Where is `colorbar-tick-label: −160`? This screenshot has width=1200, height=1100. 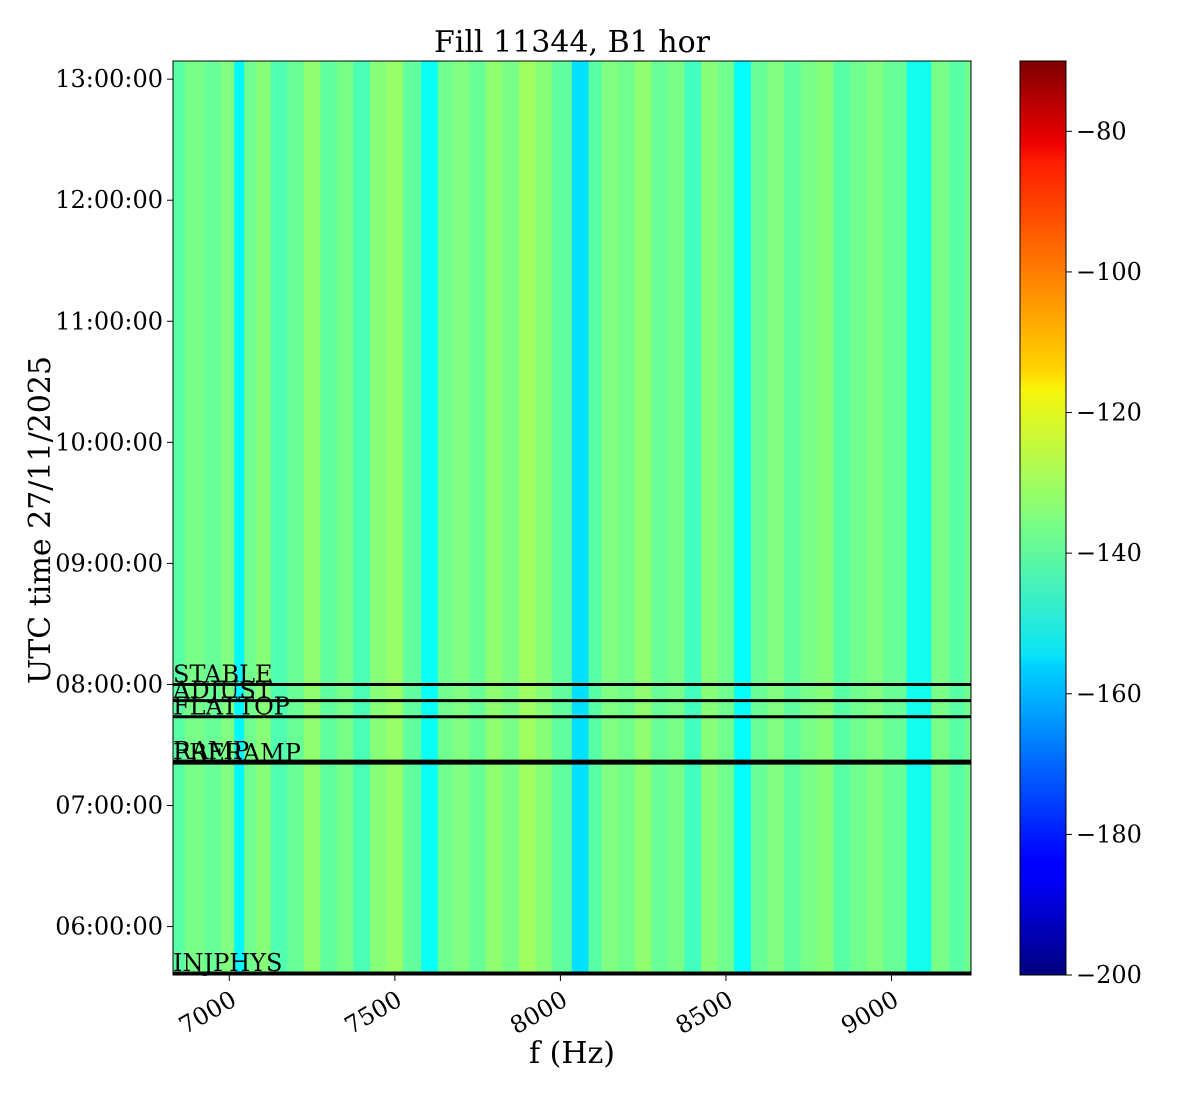
colorbar-tick-label: −160 is located at coordinates (1109, 694).